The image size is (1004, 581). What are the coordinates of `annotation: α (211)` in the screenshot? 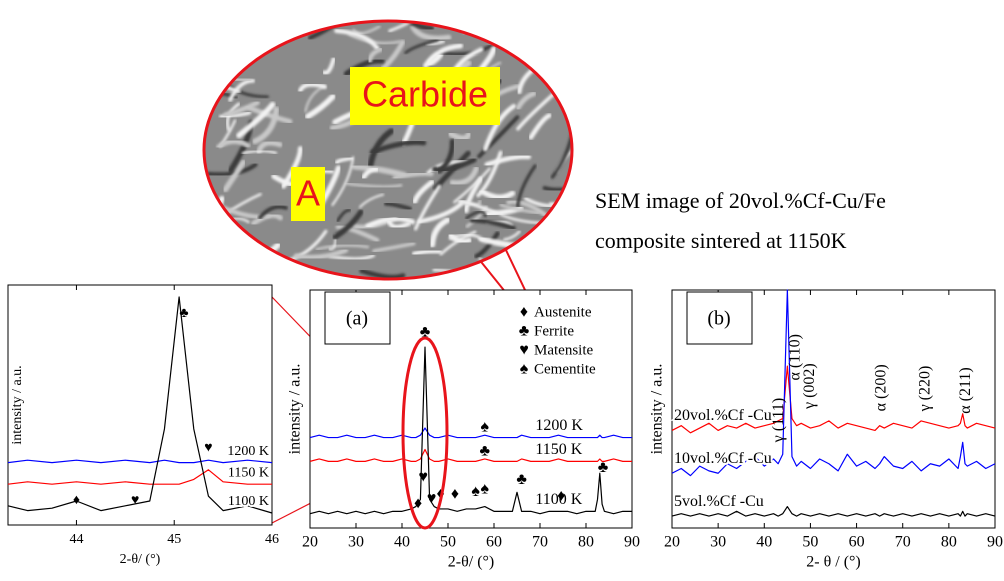 It's located at (965, 390).